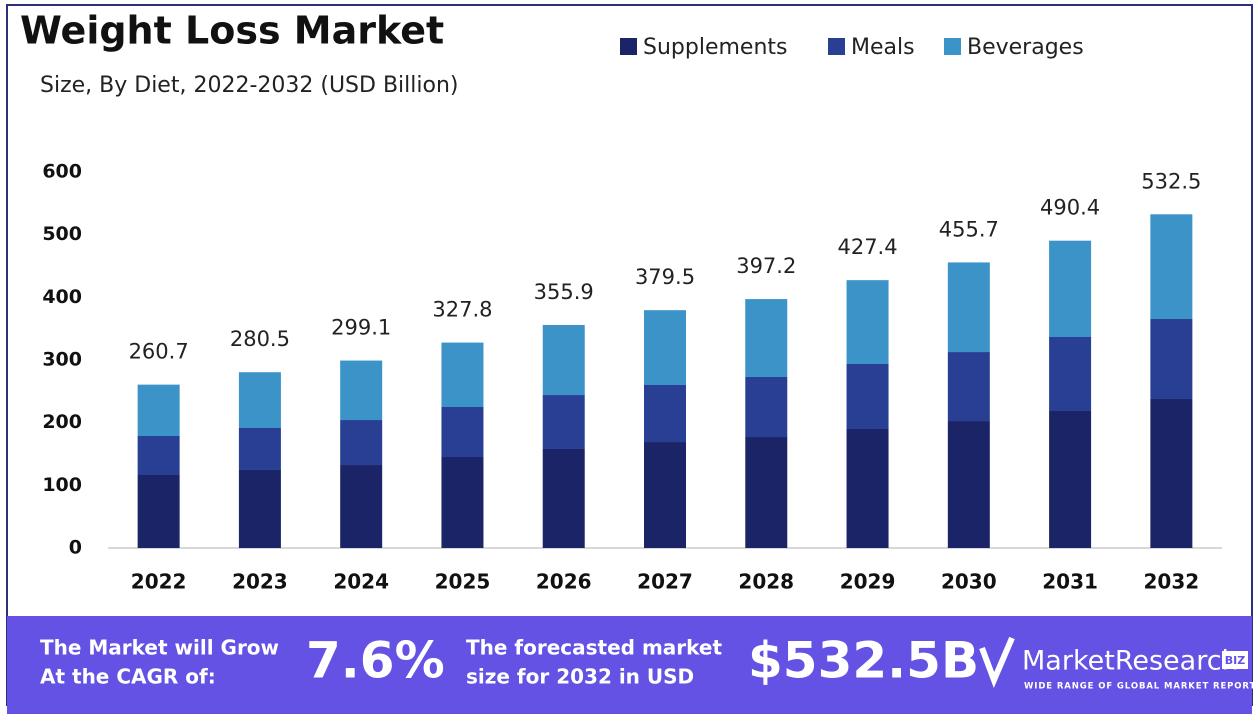 The image size is (1259, 714). Describe the element at coordinates (997, 662) in the screenshot. I see `logo-icon` at that location.